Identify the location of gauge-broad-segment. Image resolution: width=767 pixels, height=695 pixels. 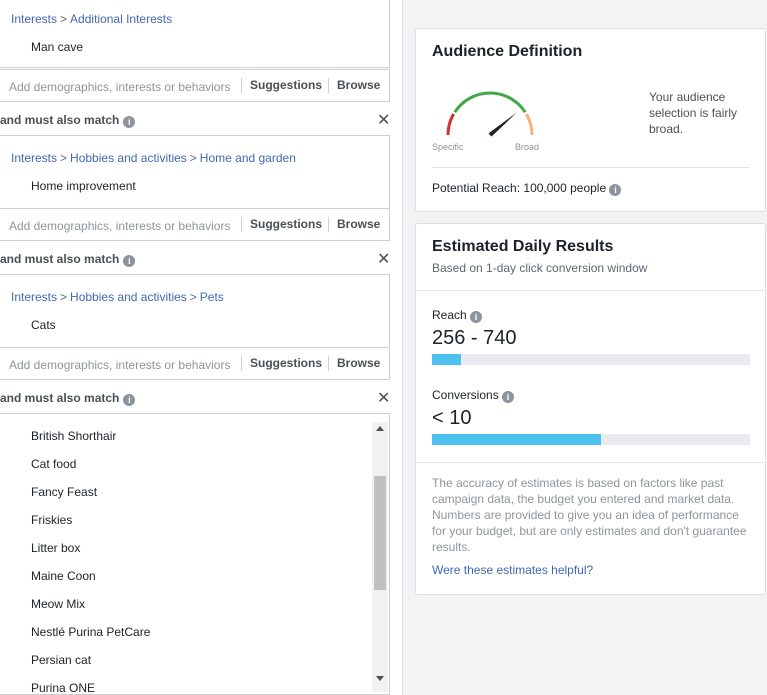
(529, 124).